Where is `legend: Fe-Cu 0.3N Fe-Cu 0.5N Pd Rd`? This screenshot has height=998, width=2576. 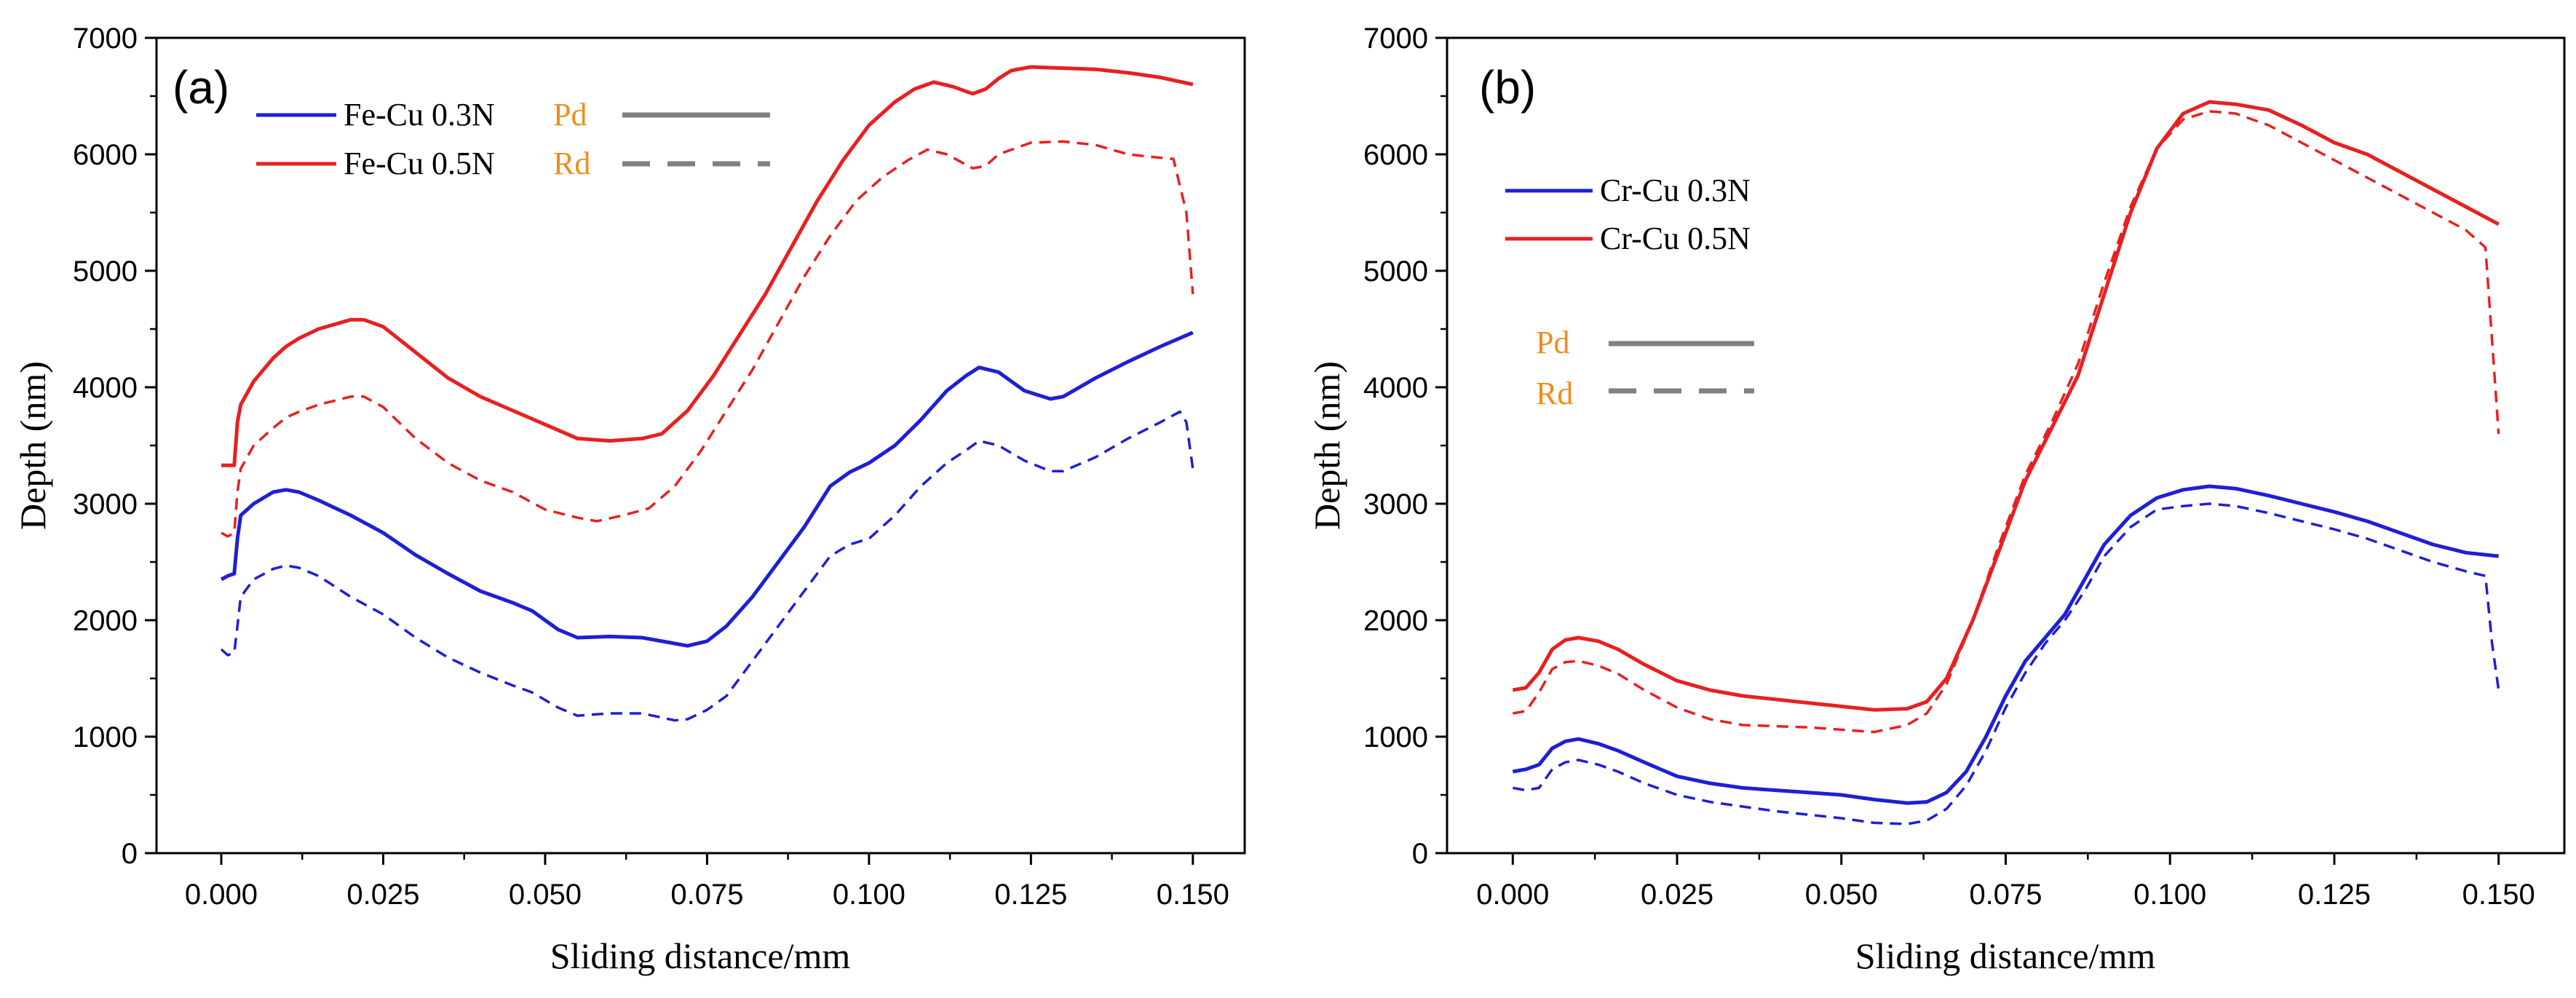 legend: Fe-Cu 0.3N Fe-Cu 0.5N Pd Rd is located at coordinates (513, 139).